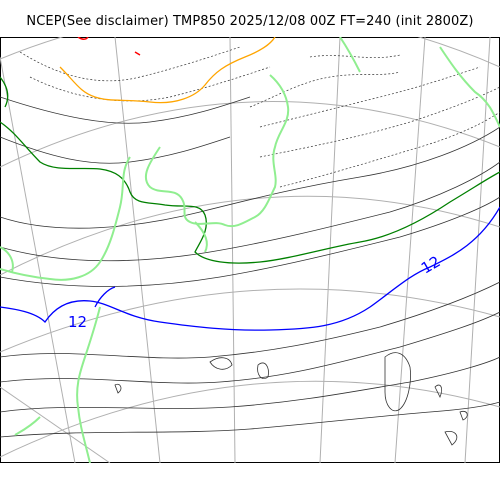 The width and height of the screenshot is (500, 500). Describe the element at coordinates (291, 399) in the screenshot. I see `islands` at that location.